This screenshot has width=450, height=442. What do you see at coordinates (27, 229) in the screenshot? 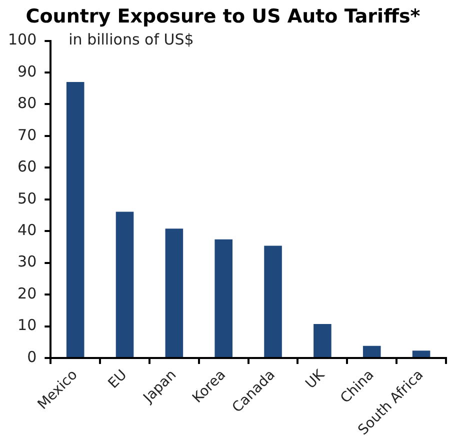
I see `y-tick-label: 40` at bounding box center [27, 229].